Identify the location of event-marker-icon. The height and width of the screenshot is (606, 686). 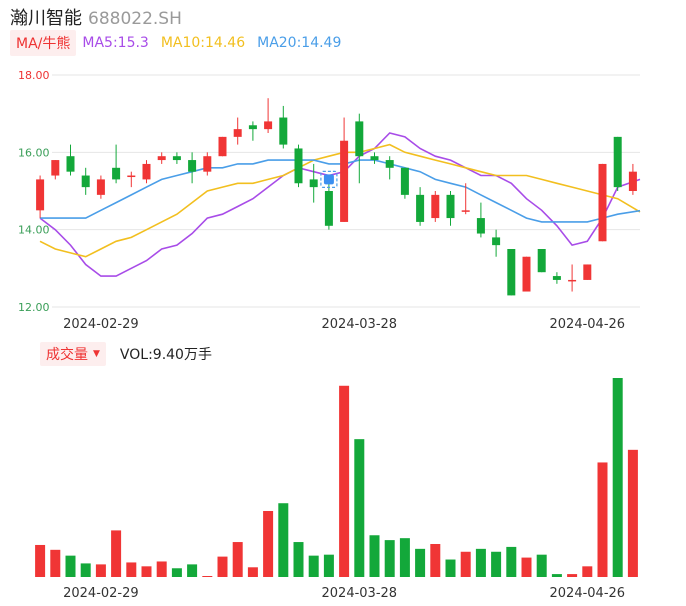
(328, 179).